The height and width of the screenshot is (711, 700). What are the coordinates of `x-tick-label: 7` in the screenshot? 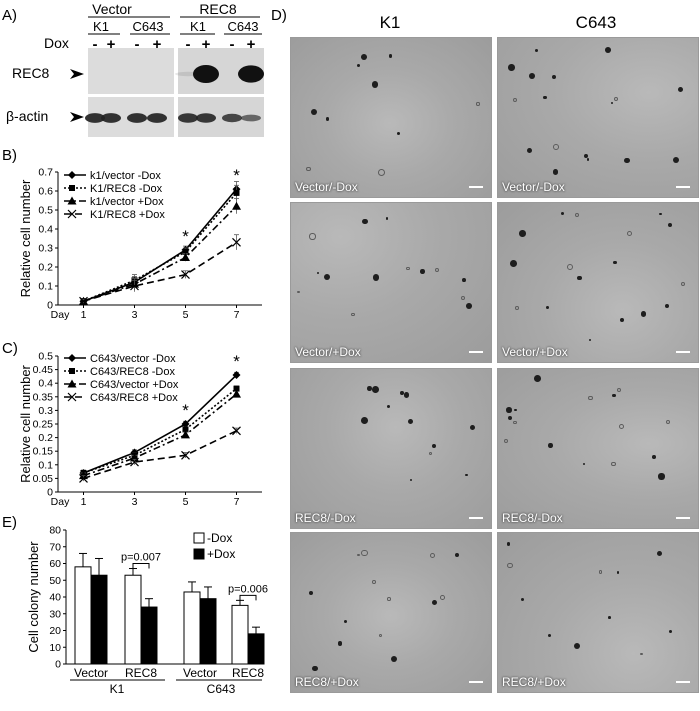 It's located at (237, 502).